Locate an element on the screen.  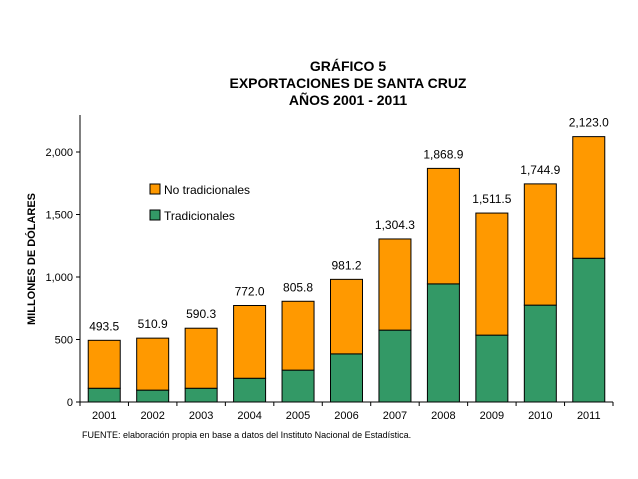
x-tick-label: 2003 is located at coordinates (201, 416).